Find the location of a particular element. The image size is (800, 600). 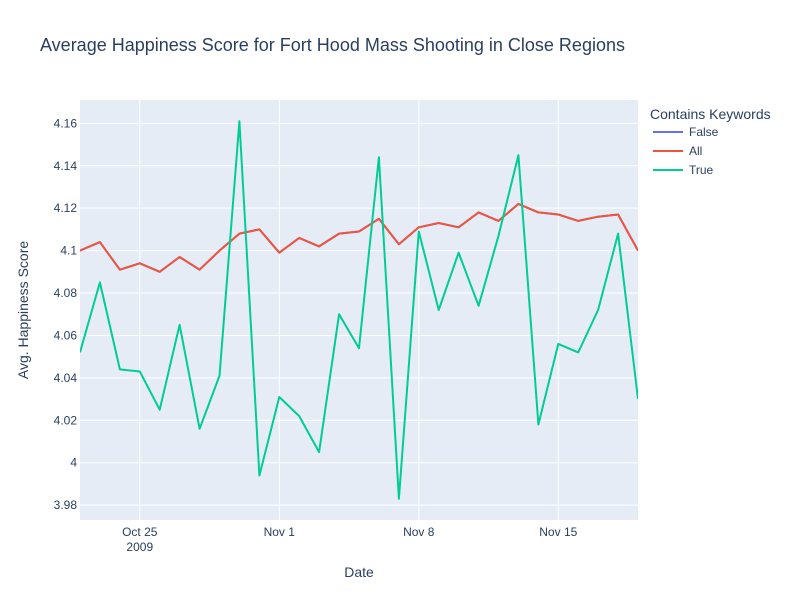

y-axis-ticks: 3.98 4 4.02 4.04 4.06 4.08 4.1 4.12 4.14 4.16 is located at coordinates (66, 314).